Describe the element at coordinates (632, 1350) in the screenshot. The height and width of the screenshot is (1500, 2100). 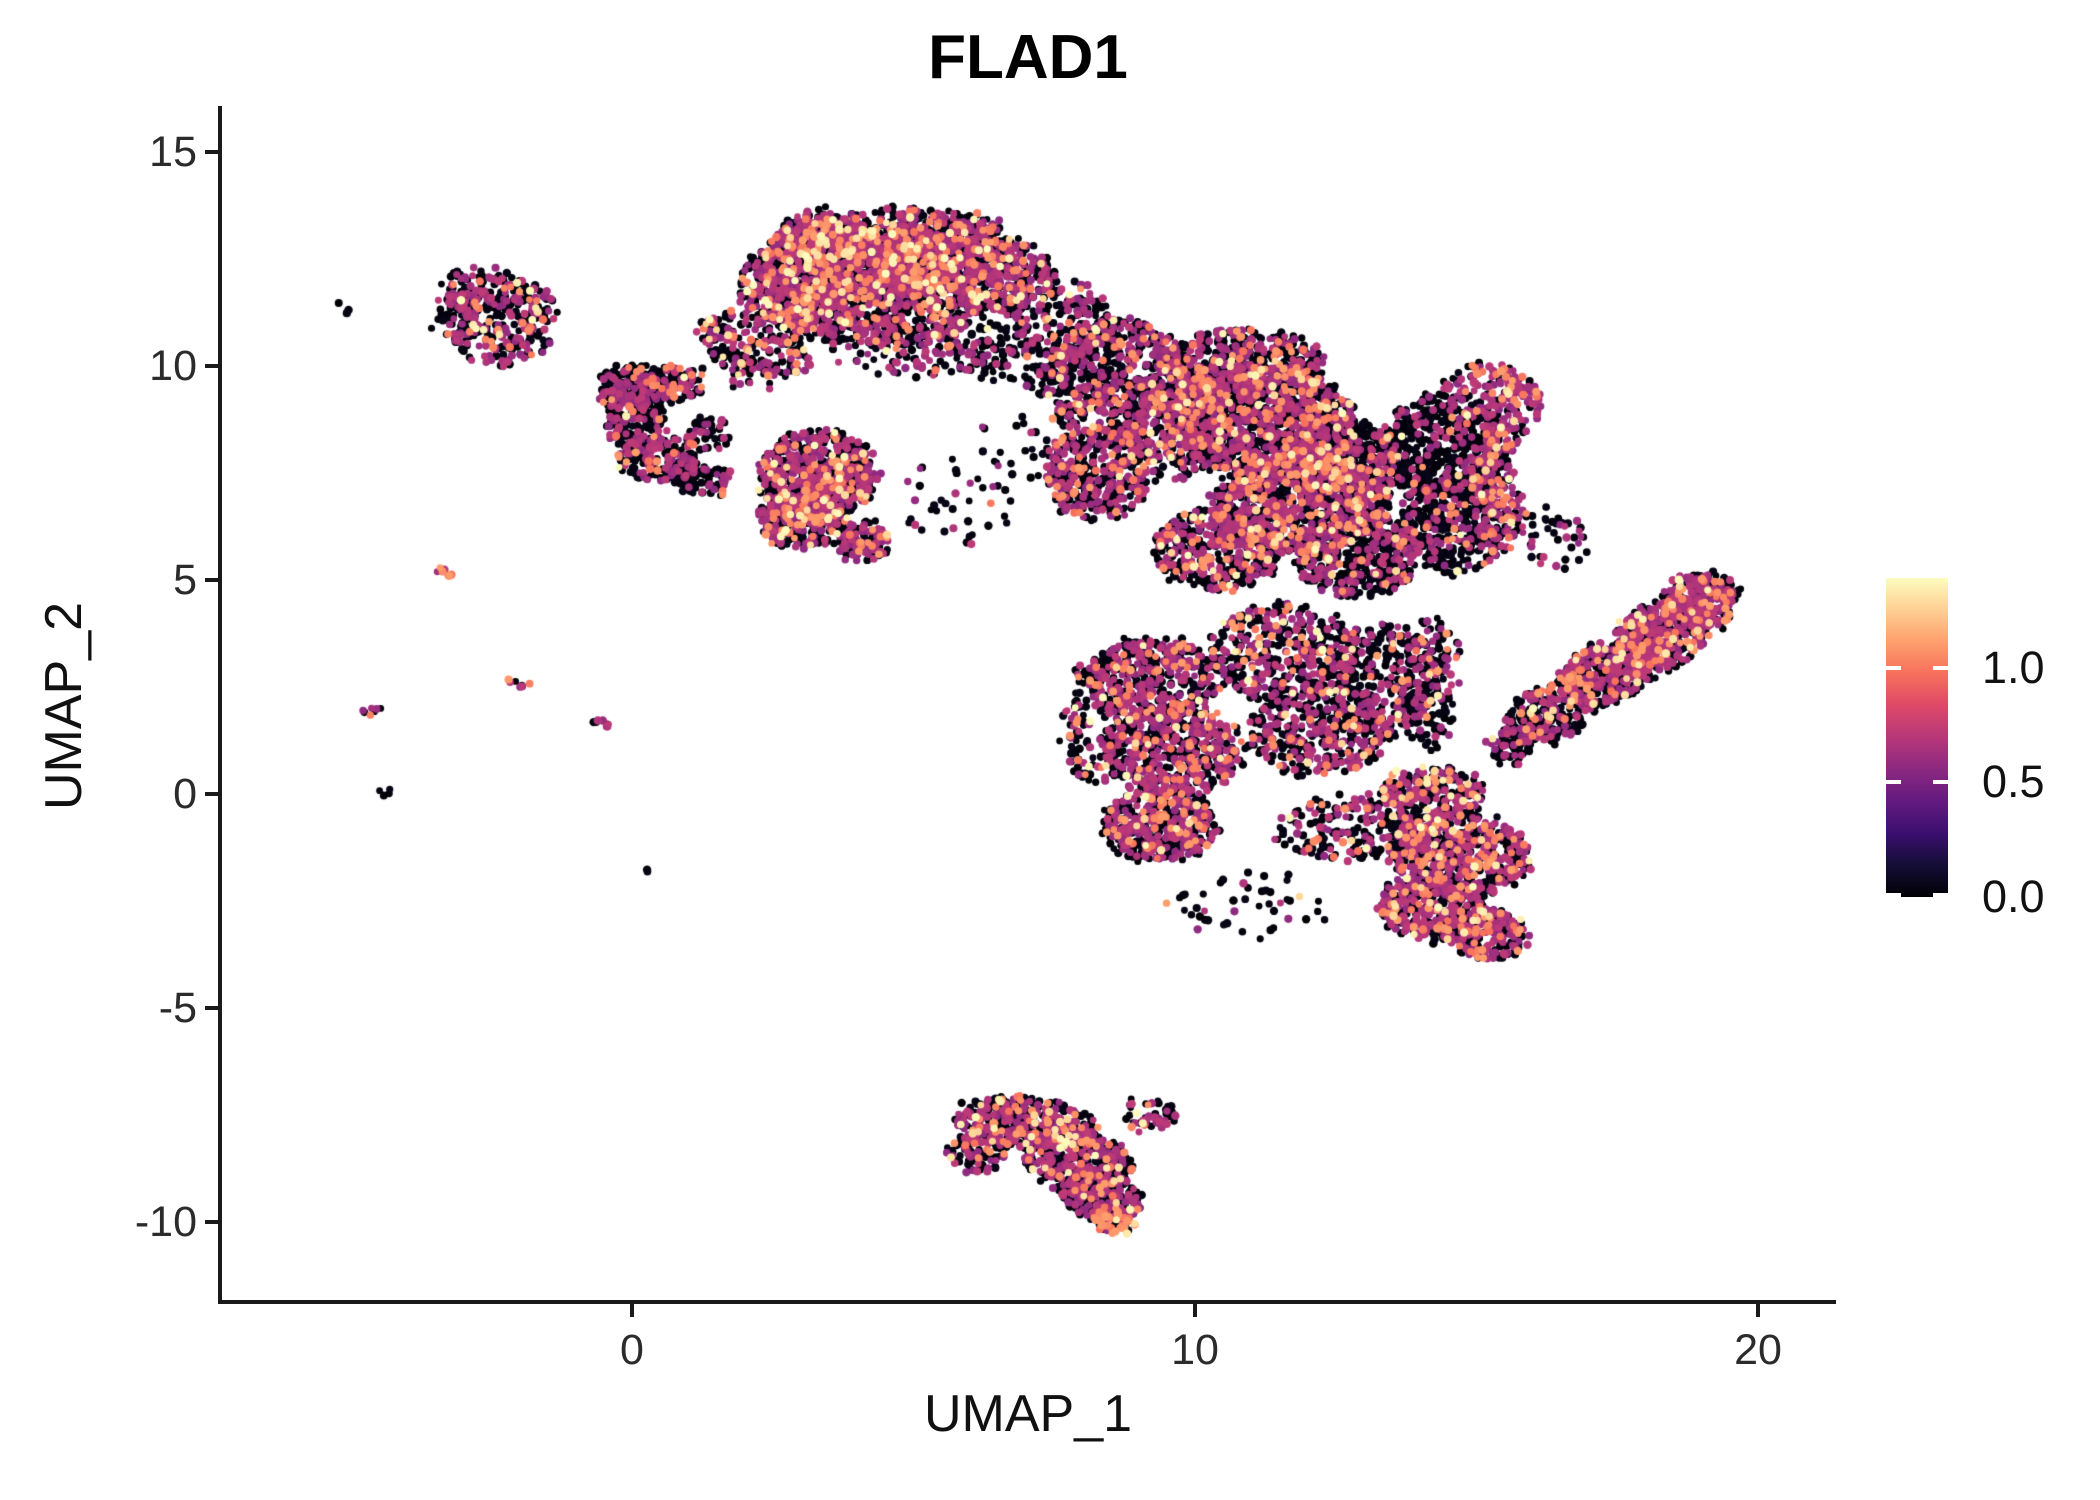
I see `x-tick-label: 0` at that location.